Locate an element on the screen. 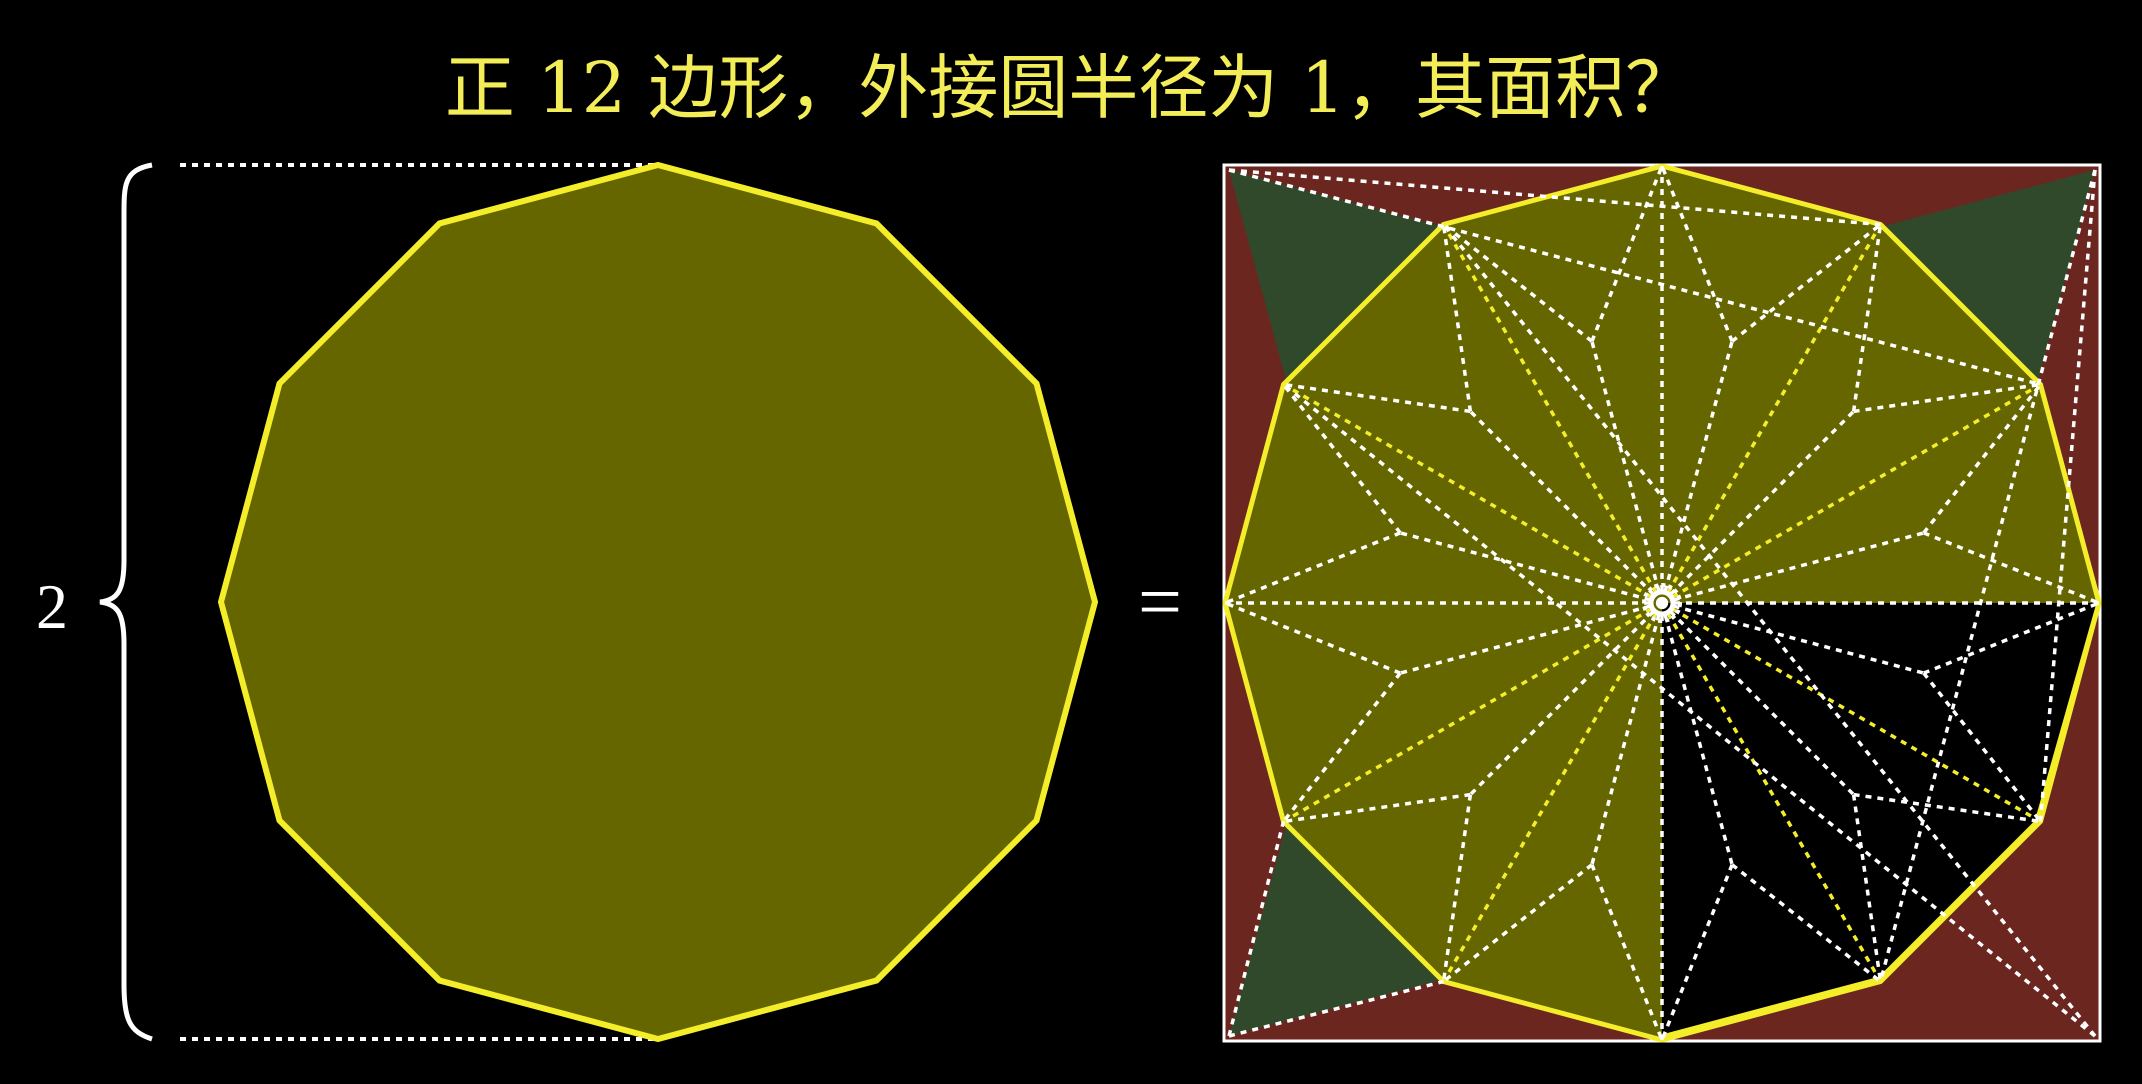  title: 正 12 边形，外接圆半径为 1，其面积？ is located at coordinates (1070, 88).